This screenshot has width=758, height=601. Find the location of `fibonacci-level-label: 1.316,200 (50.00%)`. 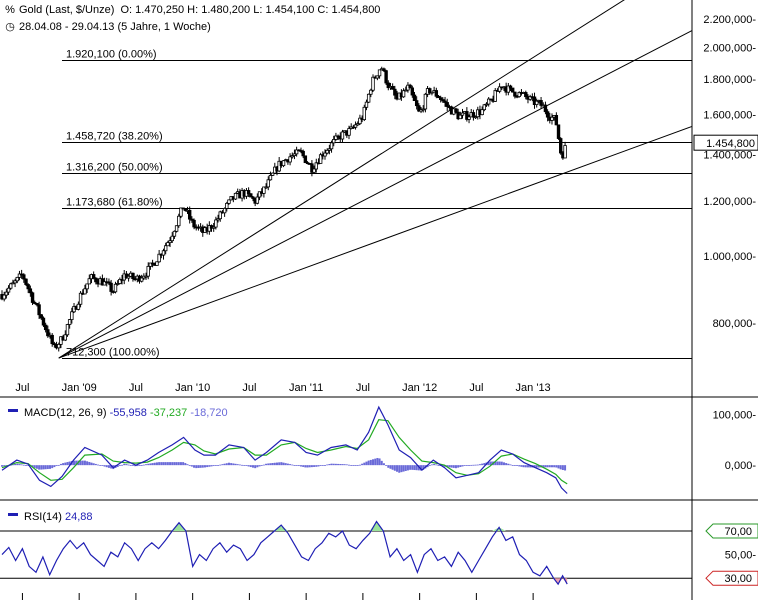

fibonacci-level-label: 1.316,200 (50.00%) is located at coordinates (114, 168).